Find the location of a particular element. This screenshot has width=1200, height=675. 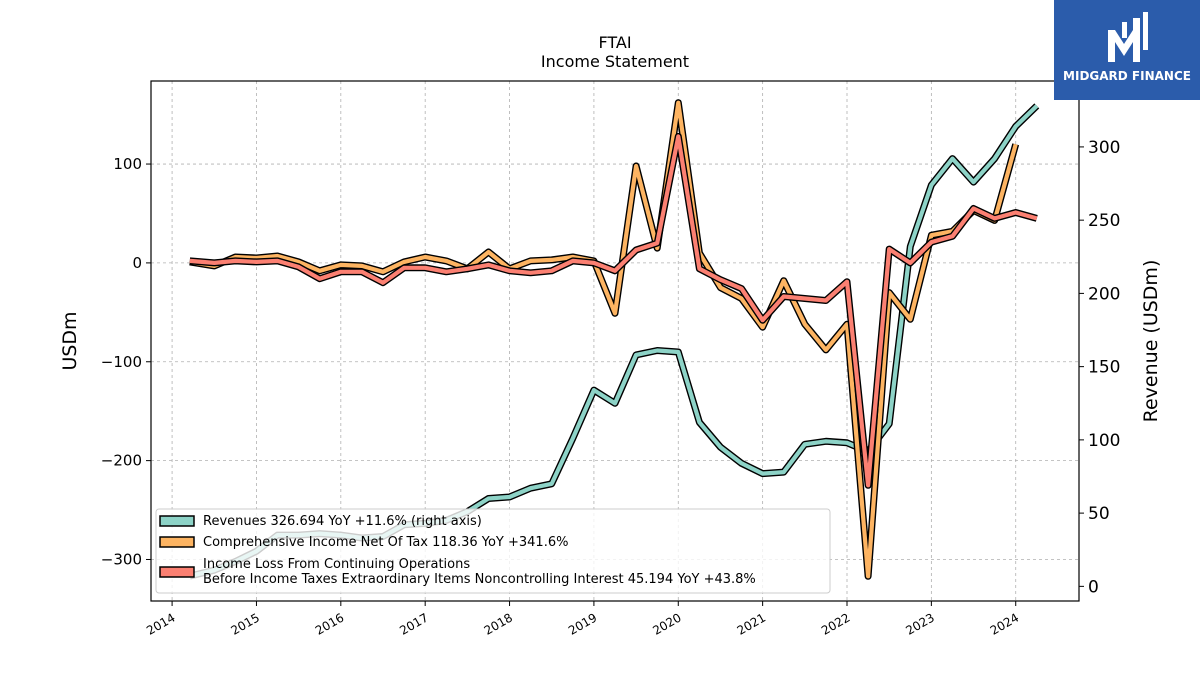

x-tick-label: 2021 is located at coordinates (751, 623).